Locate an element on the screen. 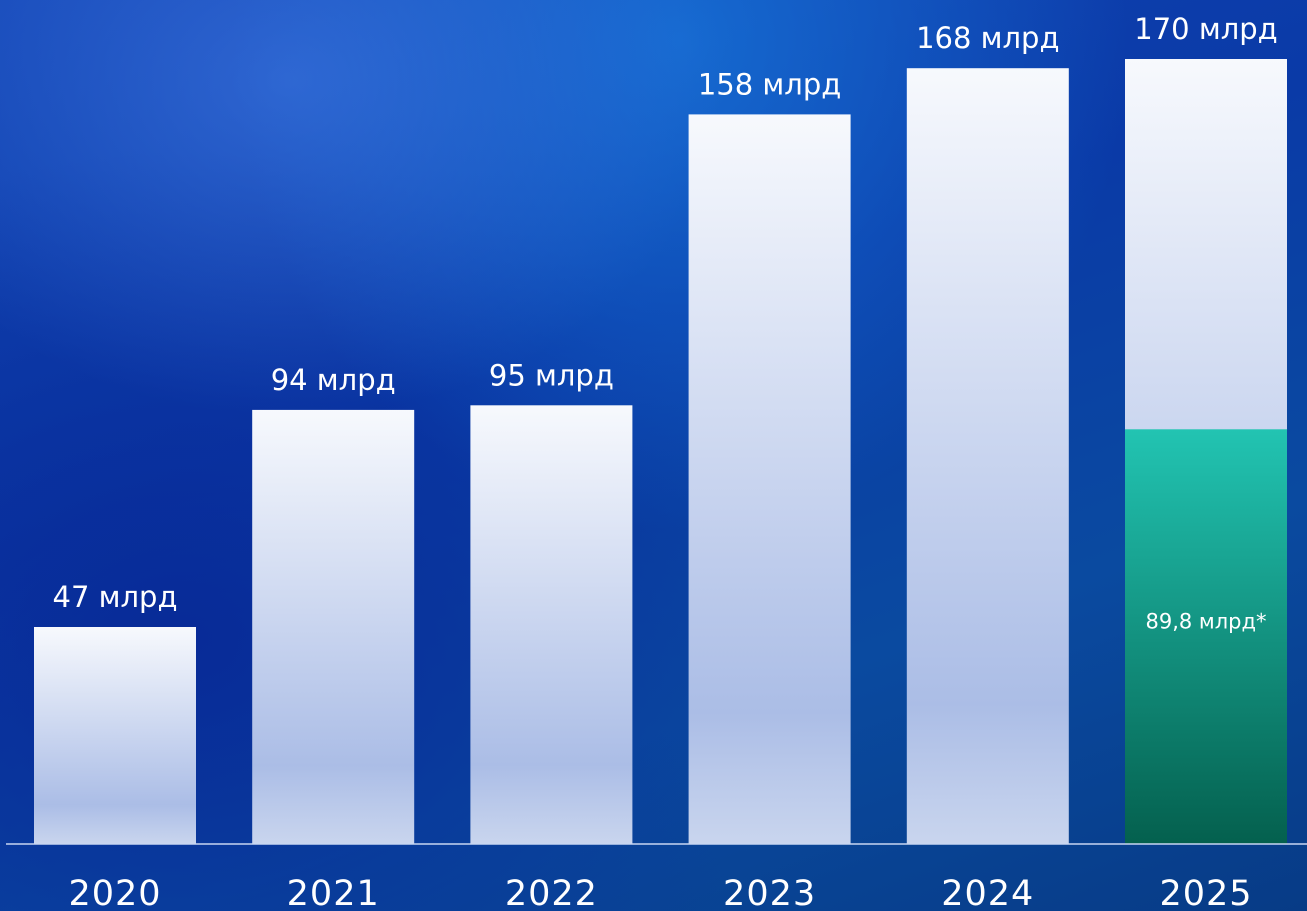 This screenshot has height=911, width=1307. bar-2021 is located at coordinates (333, 626).